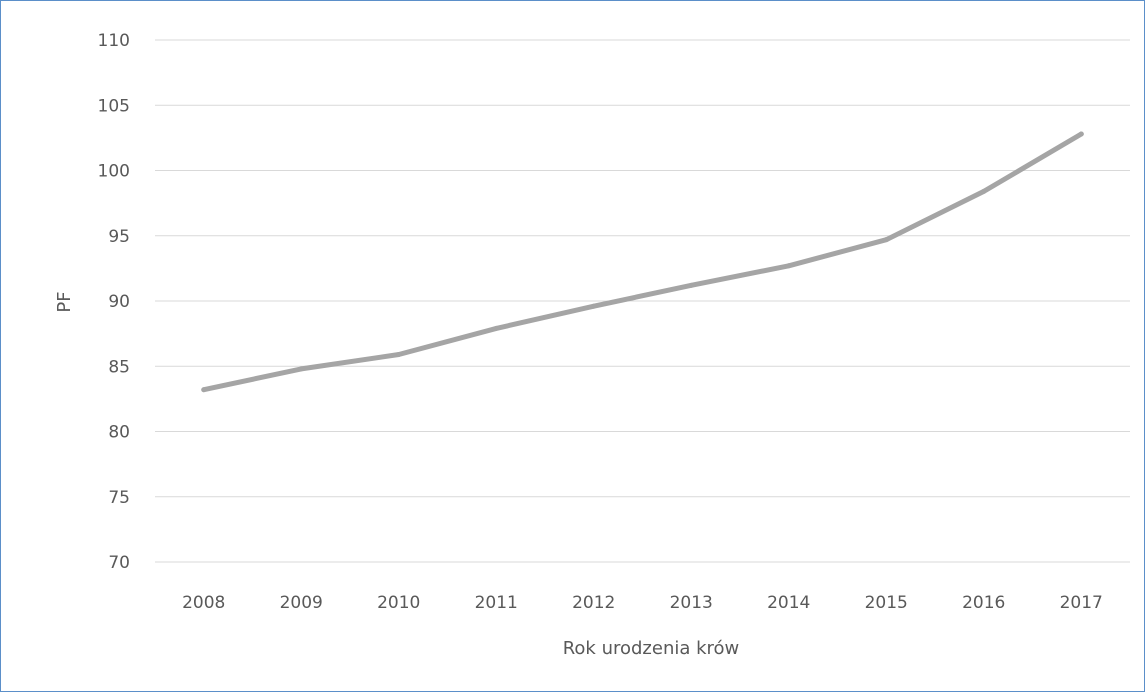  I want to click on y-tick-label: 95, so click(119, 237).